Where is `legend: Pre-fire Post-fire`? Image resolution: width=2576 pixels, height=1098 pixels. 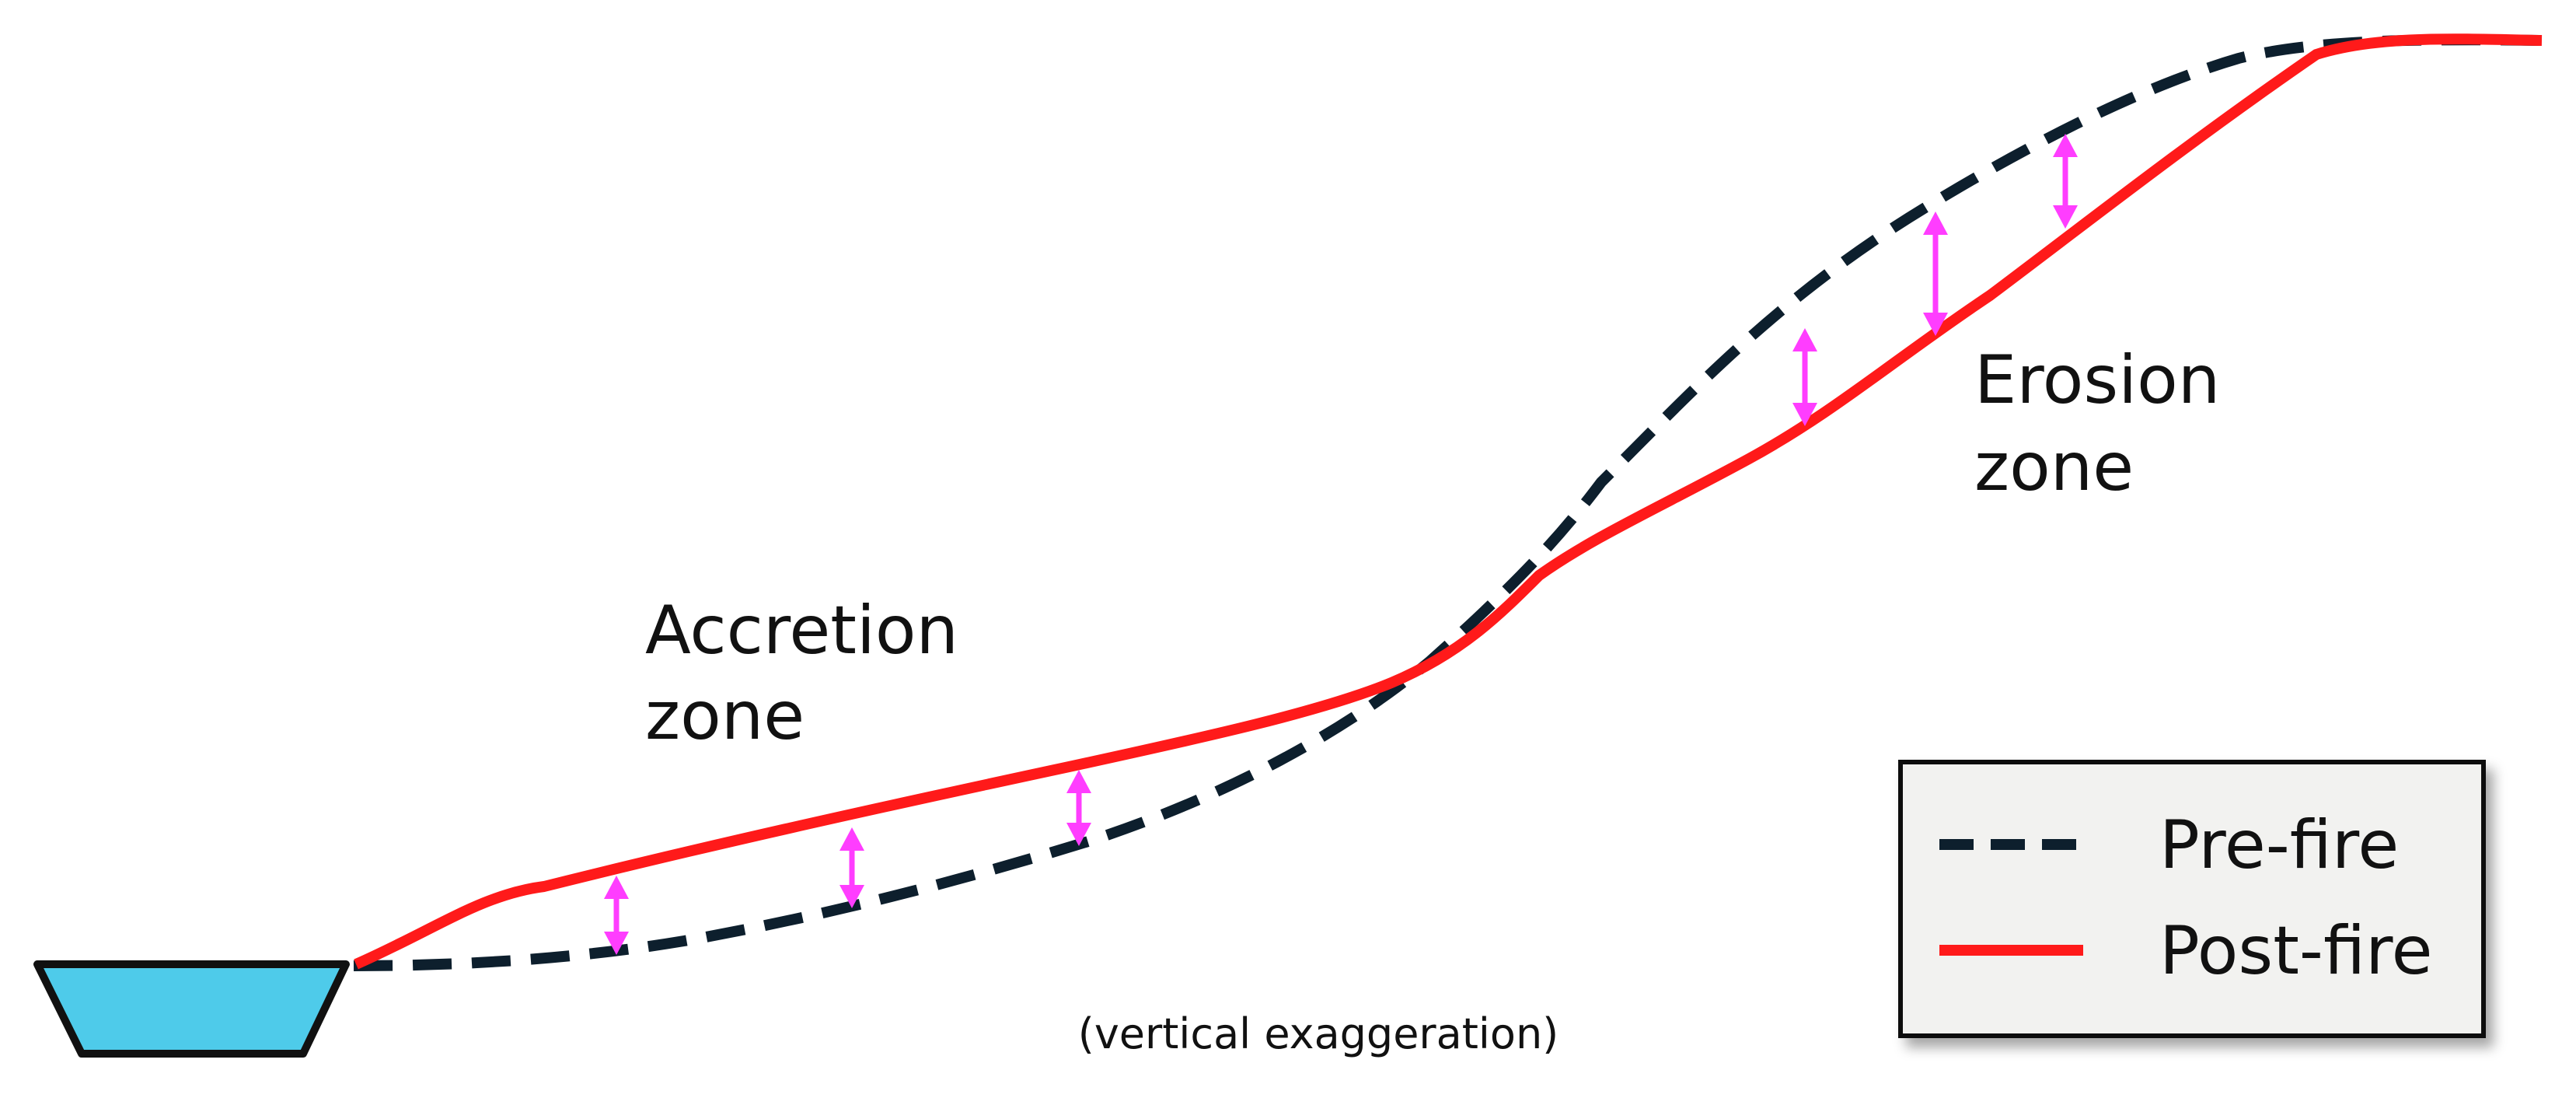
legend: Pre-fire Post-fire is located at coordinates (2192, 899).